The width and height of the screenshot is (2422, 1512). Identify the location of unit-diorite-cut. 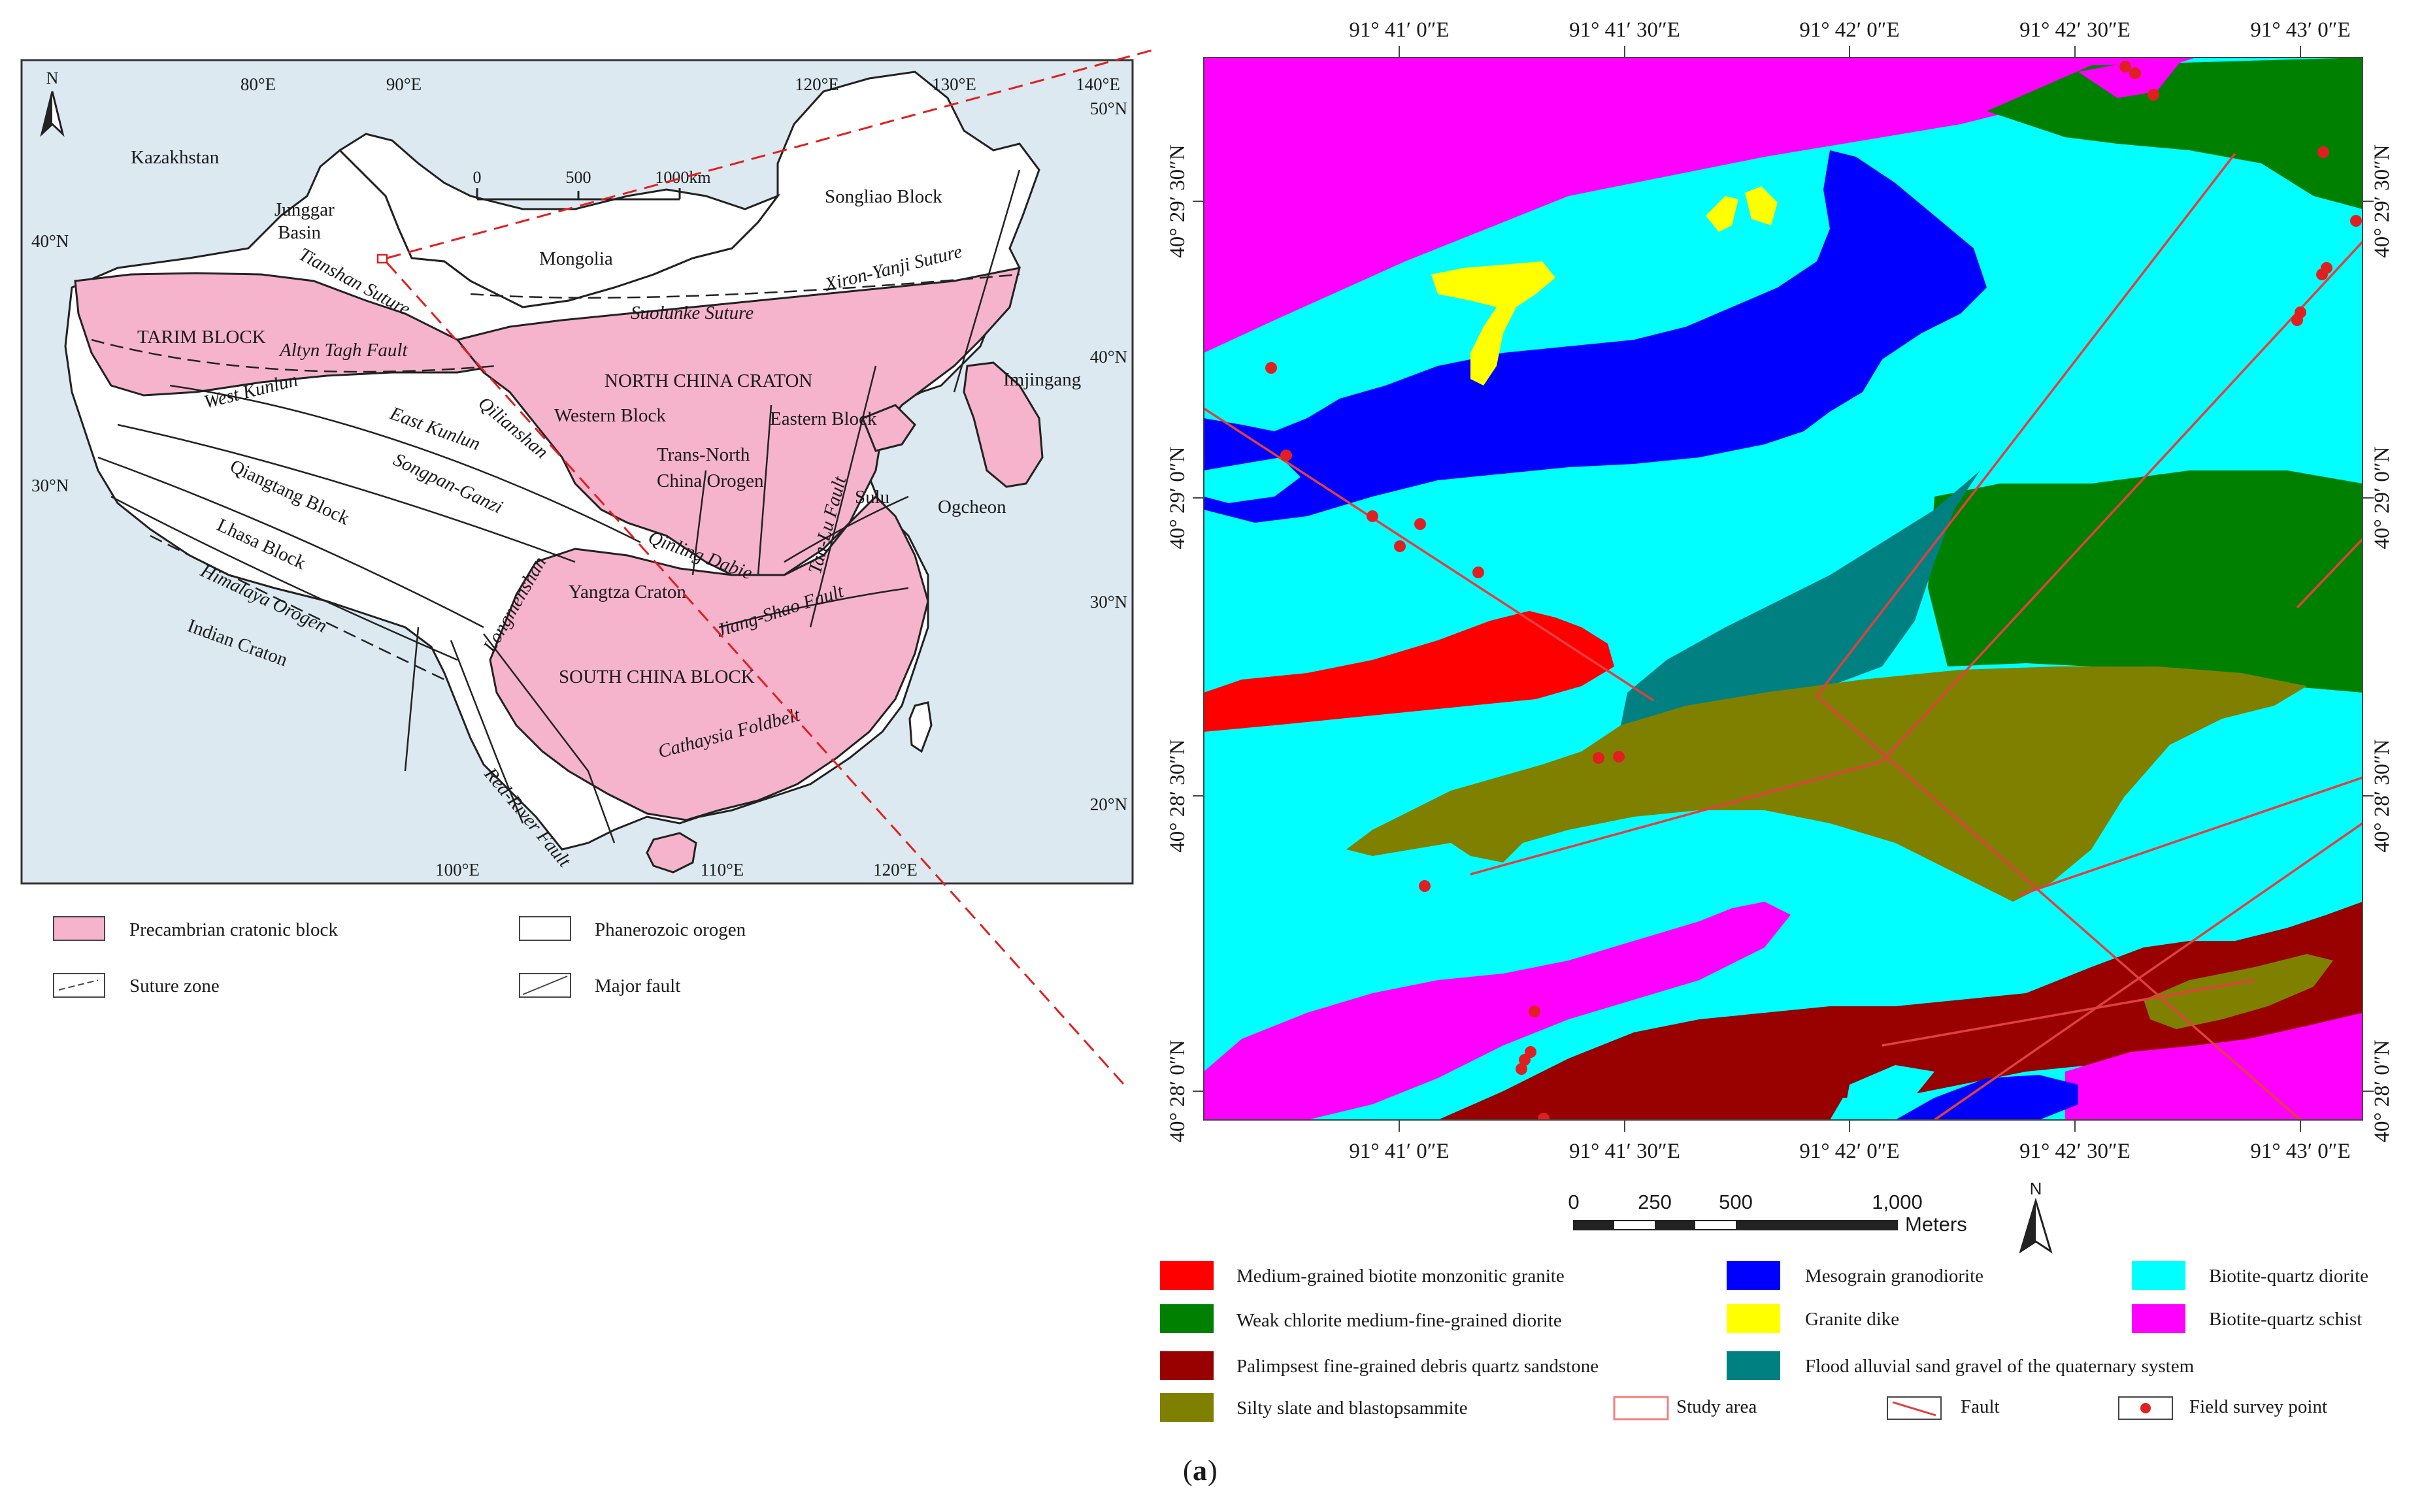
(1888, 1092).